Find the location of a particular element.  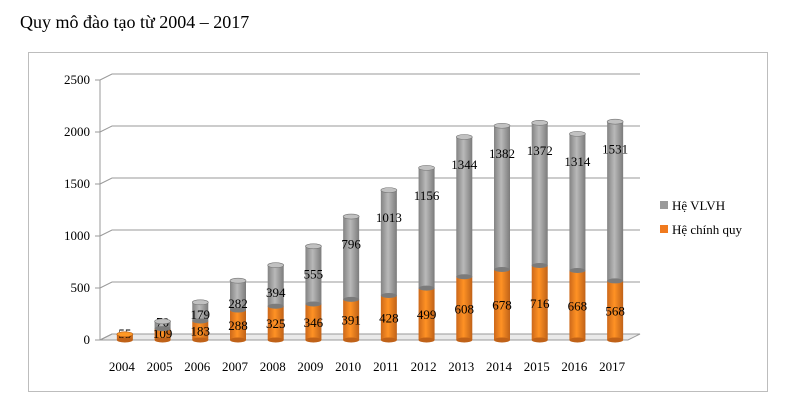

data-label-Hệ chính quy-2012: 499 is located at coordinates (427, 314).